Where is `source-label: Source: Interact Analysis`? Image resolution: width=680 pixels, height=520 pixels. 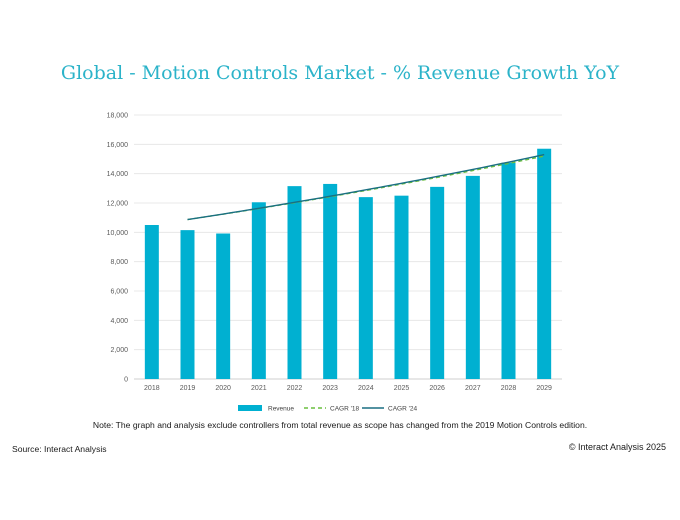
source-label: Source: Interact Analysis is located at coordinates (59, 449).